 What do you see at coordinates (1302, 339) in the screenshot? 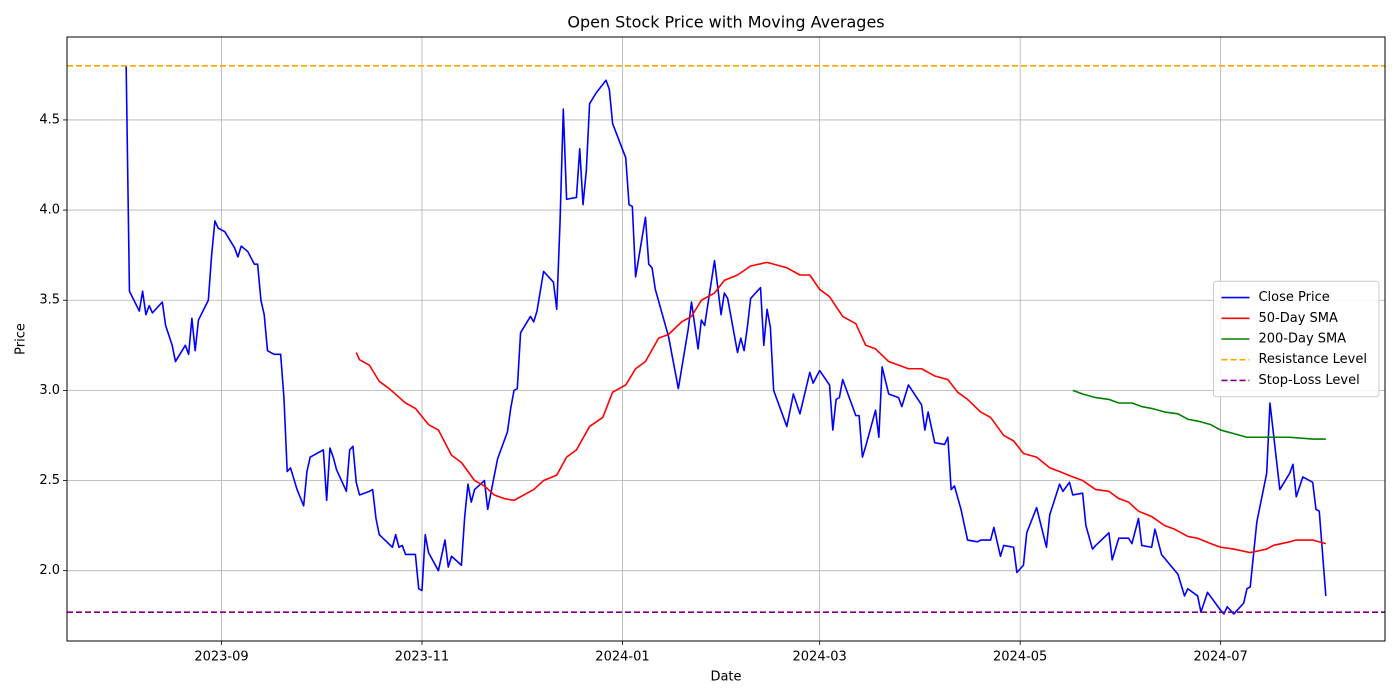
I see `legend-label: 200-Day SMA` at bounding box center [1302, 339].